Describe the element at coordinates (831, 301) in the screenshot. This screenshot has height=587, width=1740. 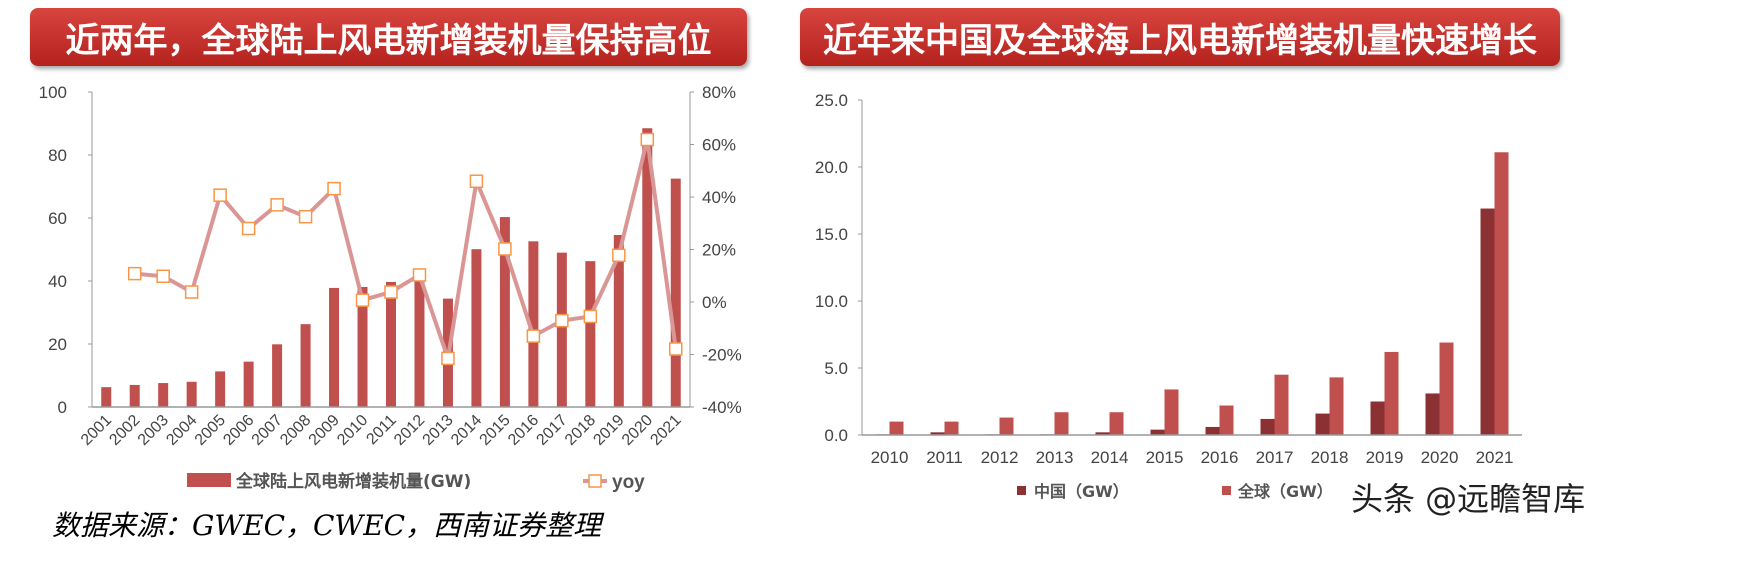
I see `y-tick-label: 10.0` at that location.